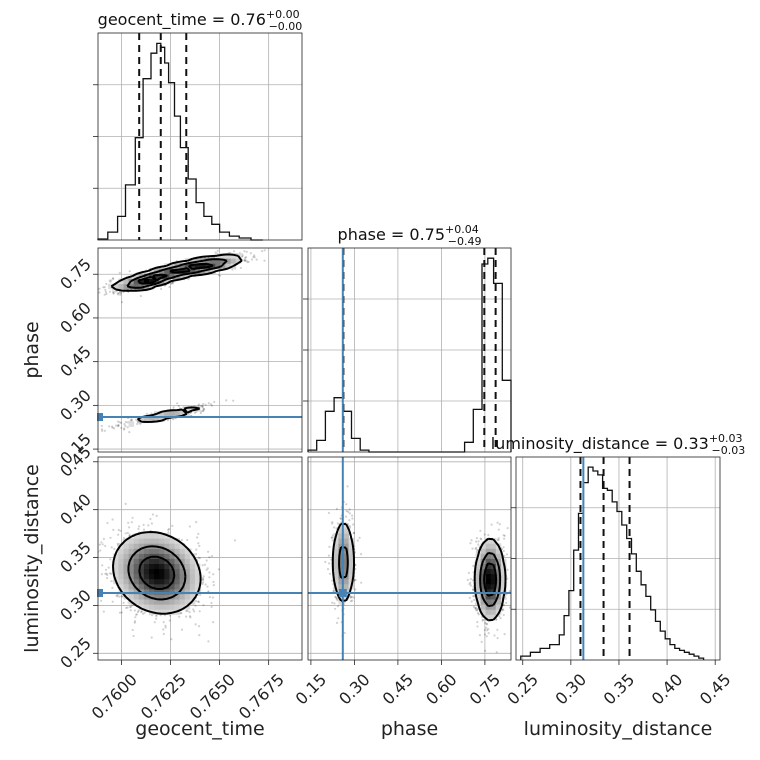  I want to click on x-axis-label-luminosity_distance: luminosity_distance, so click(618, 729).